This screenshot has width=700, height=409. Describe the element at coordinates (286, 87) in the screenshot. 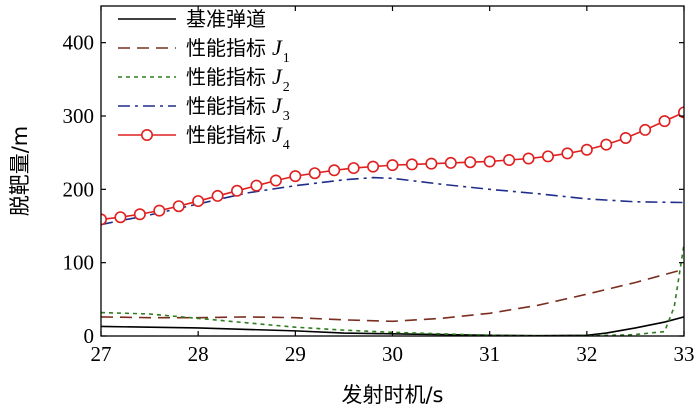

I see `legend-subscript: 2` at that location.